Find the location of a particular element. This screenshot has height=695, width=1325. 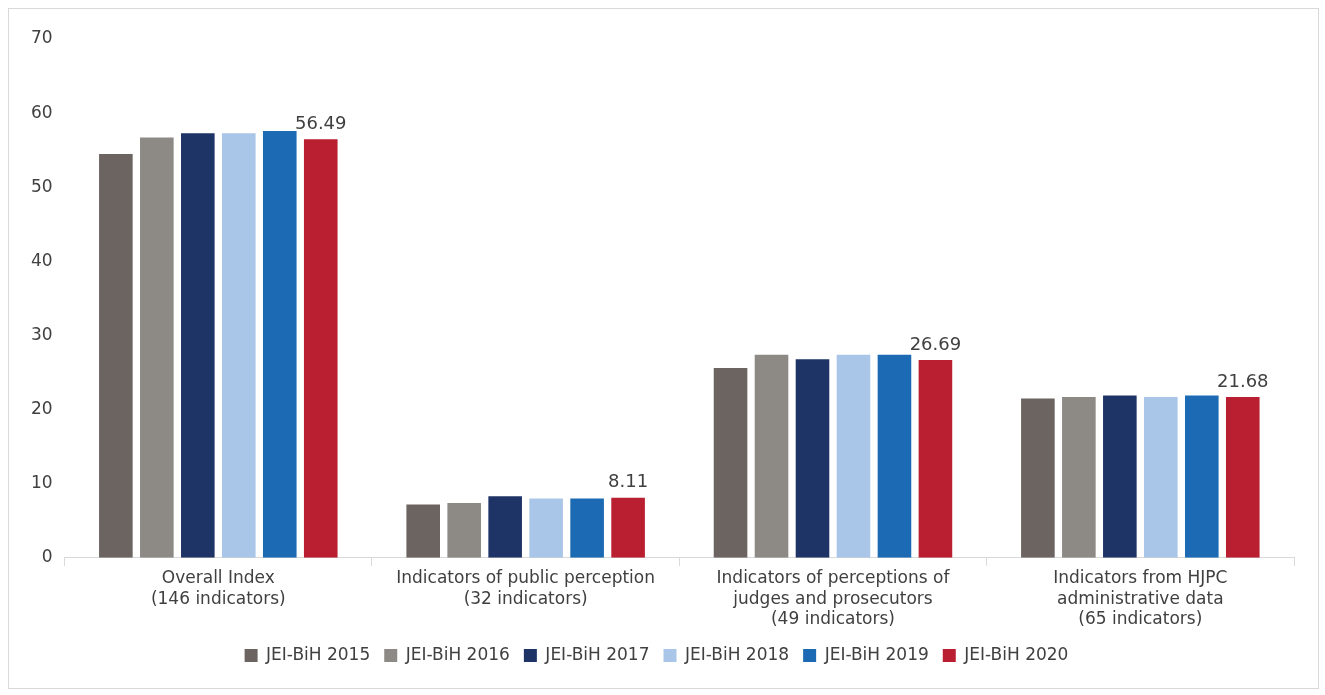

y-tick-label: 40 is located at coordinates (41, 259).